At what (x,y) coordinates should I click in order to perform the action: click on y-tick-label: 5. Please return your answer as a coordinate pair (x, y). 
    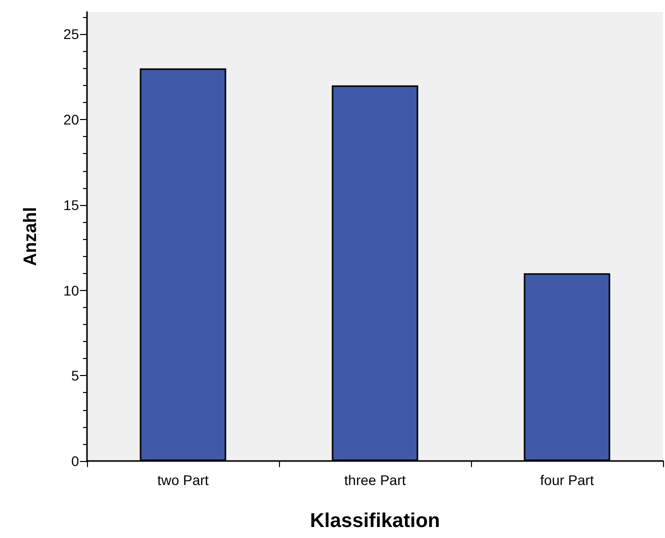
    Looking at the image, I should click on (75, 376).